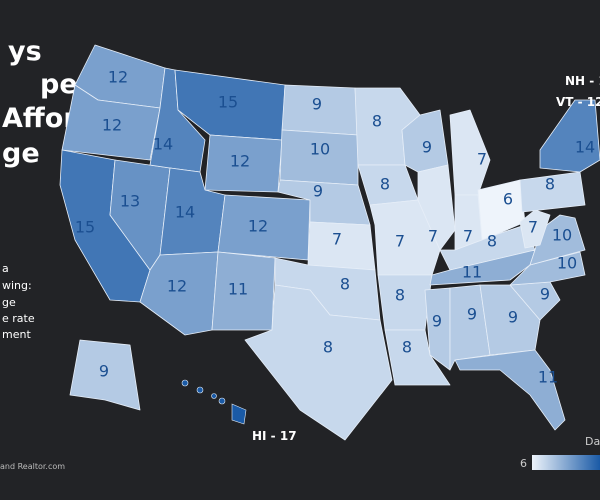  Describe the element at coordinates (5, 268) in the screenshot. I see `note-line: a` at that location.